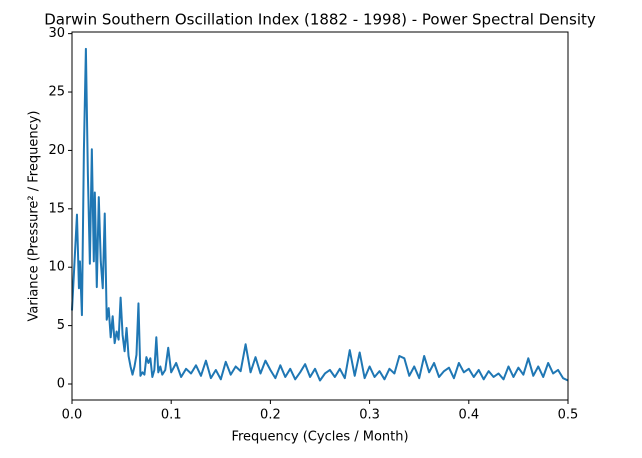  I want to click on y-tick-label: 30, so click(56, 33).